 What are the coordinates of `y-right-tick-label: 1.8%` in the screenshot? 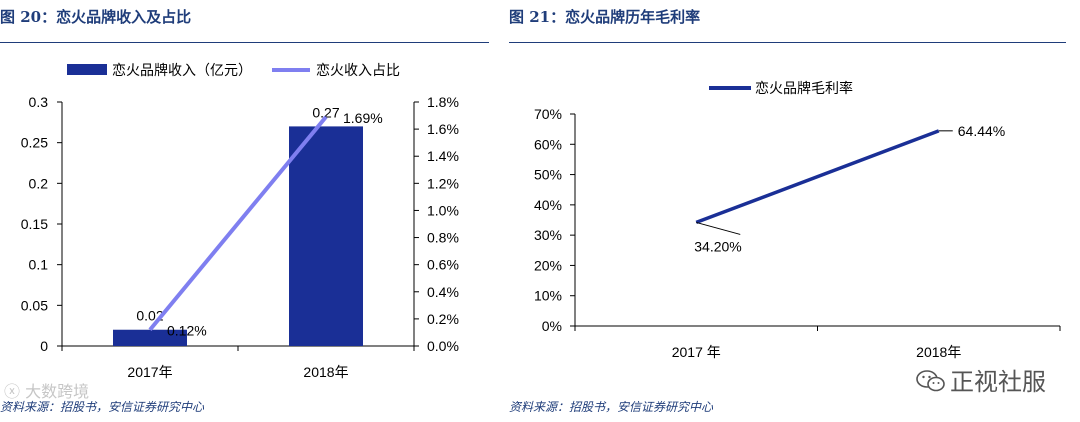 It's located at (443, 102).